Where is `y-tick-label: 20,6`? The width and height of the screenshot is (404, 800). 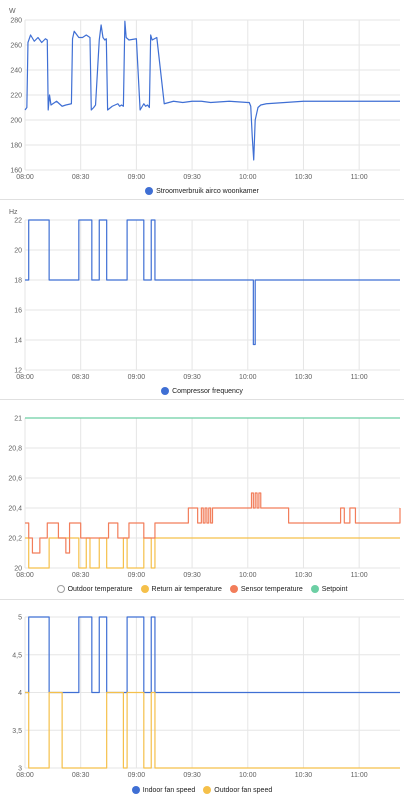
y-tick-label: 20,6 is located at coordinates (15, 479).